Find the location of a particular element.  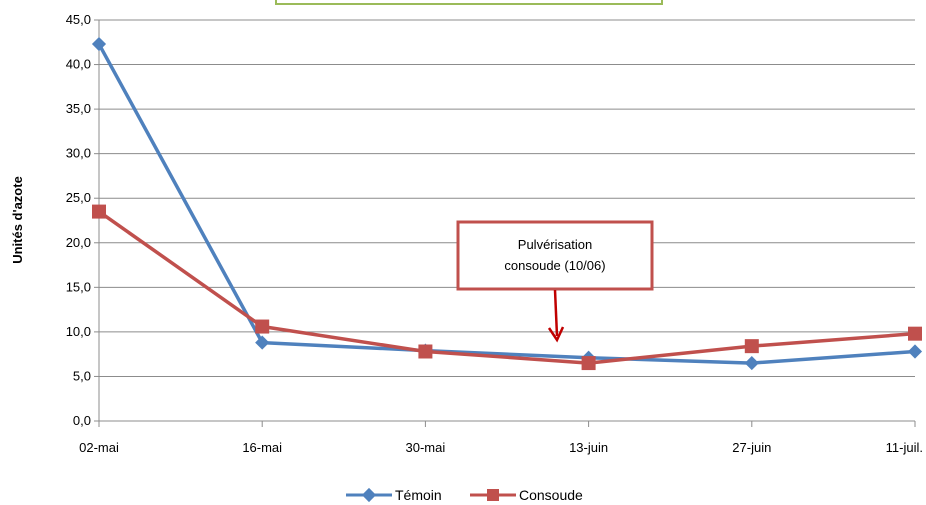

y-axis-label: Unités d'azote is located at coordinates (17, 220).